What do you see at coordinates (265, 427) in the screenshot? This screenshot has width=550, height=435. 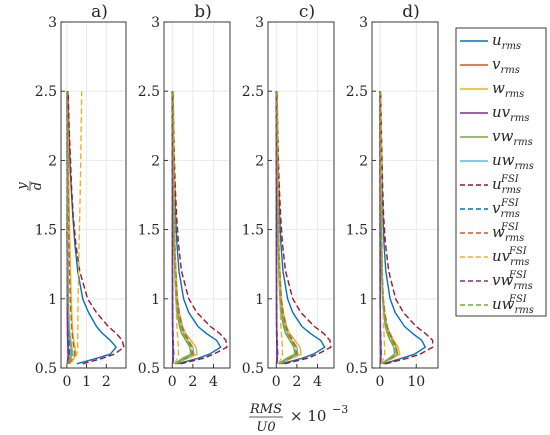 I see `x-label-denominator: U0` at bounding box center [265, 427].